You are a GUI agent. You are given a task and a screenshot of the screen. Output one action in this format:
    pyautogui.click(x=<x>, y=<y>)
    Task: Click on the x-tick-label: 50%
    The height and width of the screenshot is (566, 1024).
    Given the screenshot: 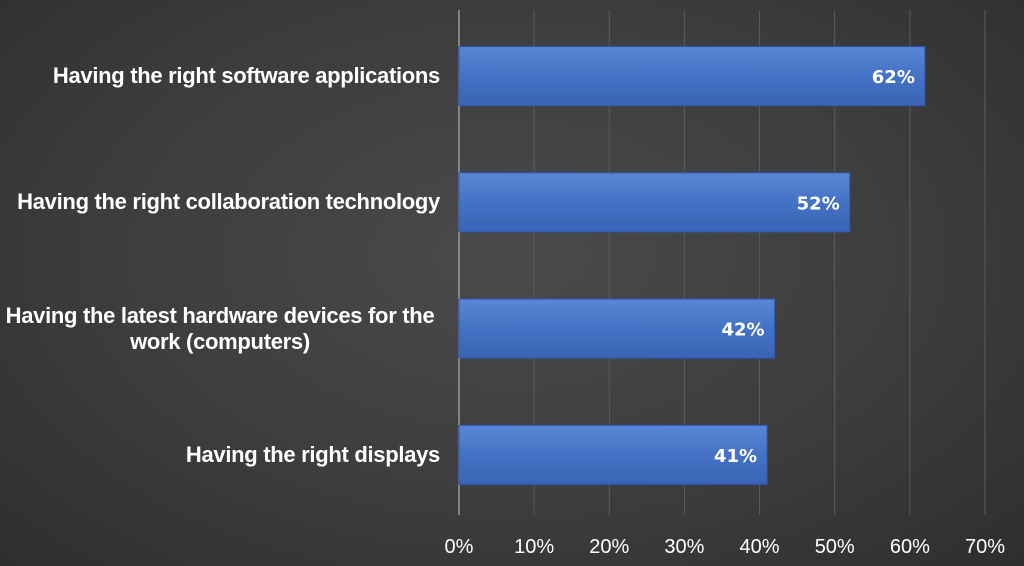 What is the action you would take?
    pyautogui.click(x=834, y=547)
    